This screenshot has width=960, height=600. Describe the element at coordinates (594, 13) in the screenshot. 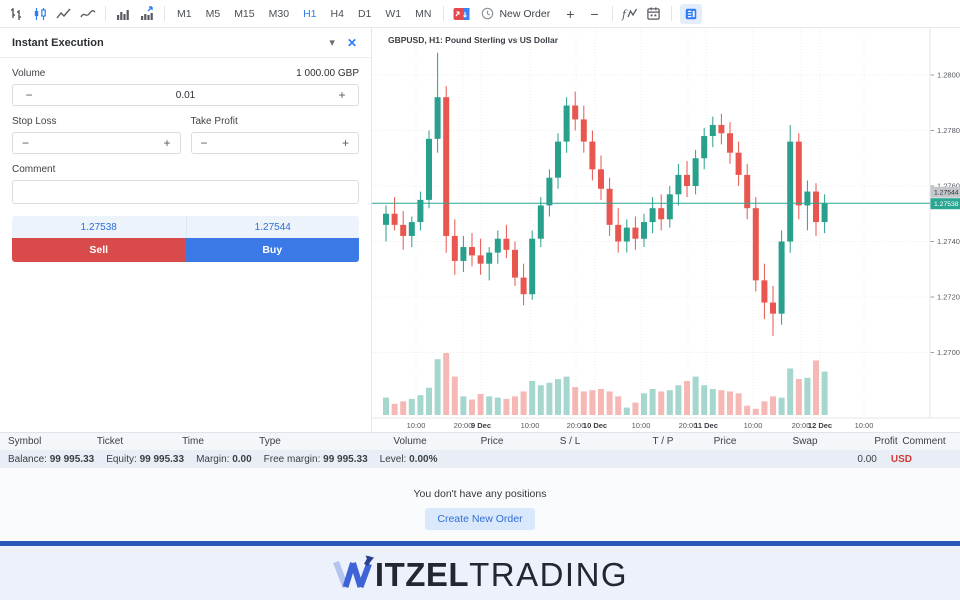

I see `zoom-out-button: −` at that location.